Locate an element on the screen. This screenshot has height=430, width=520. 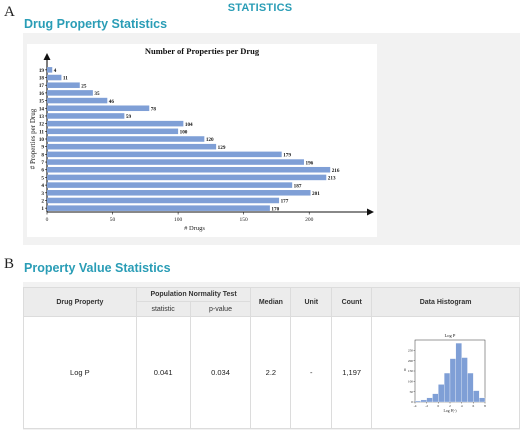
log-p-histogram: Log P -4 -2 0 2 4 6 8 0 50 100 150 200 250 Log P(-) # is located at coordinates (446, 373).